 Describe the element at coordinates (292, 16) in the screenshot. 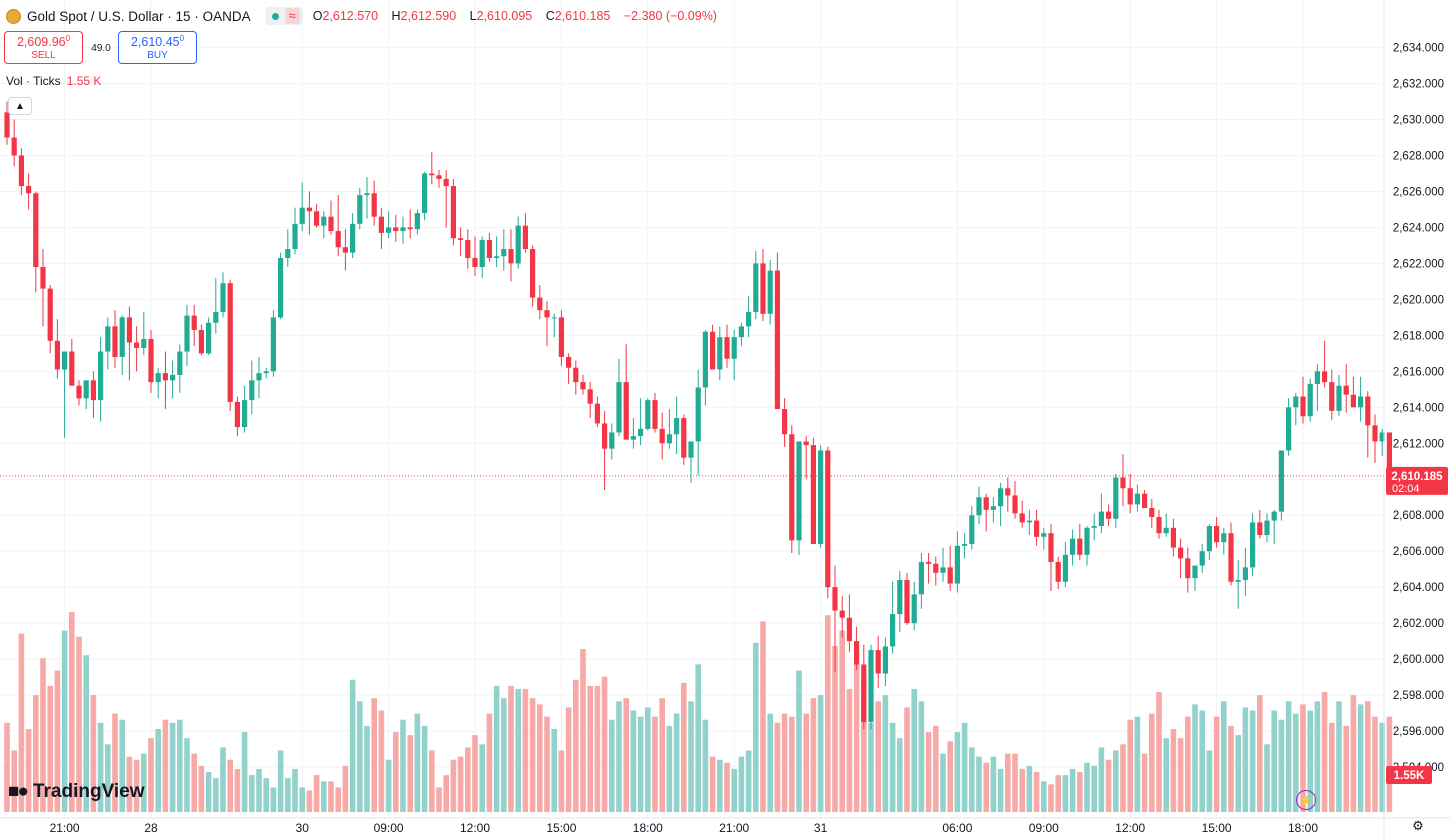

I see `wave-icon: ≈` at that location.